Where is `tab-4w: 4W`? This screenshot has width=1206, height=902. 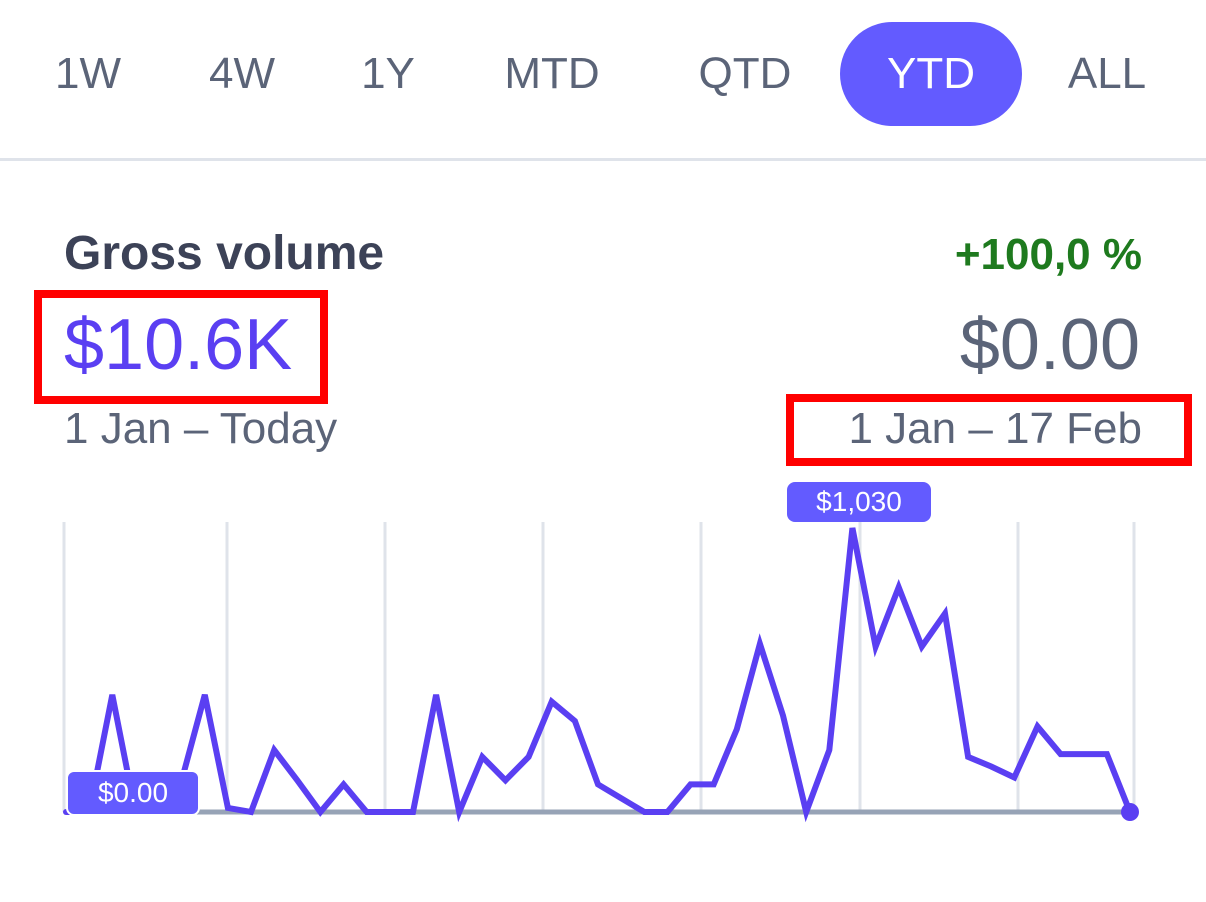 tab-4w: 4W is located at coordinates (242, 73).